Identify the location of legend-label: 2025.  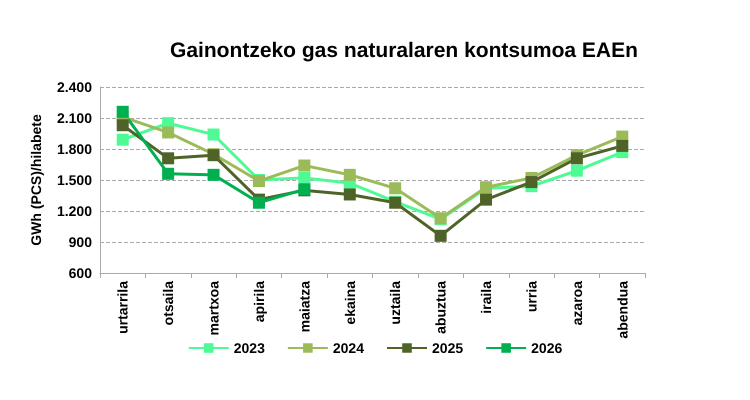
(448, 348).